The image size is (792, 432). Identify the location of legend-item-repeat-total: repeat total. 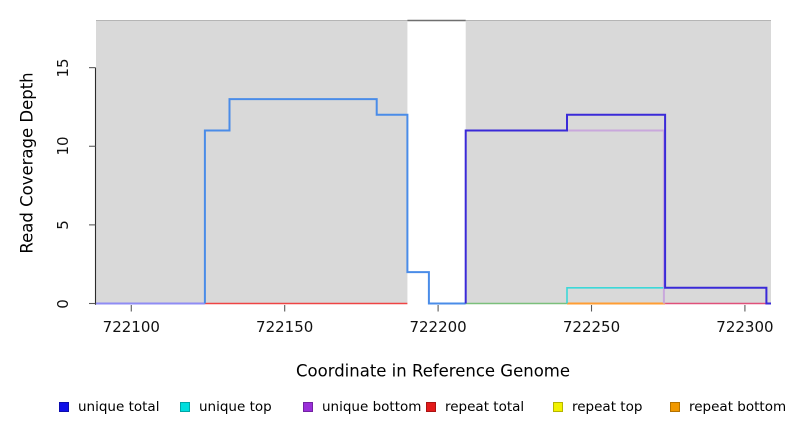
(475, 407).